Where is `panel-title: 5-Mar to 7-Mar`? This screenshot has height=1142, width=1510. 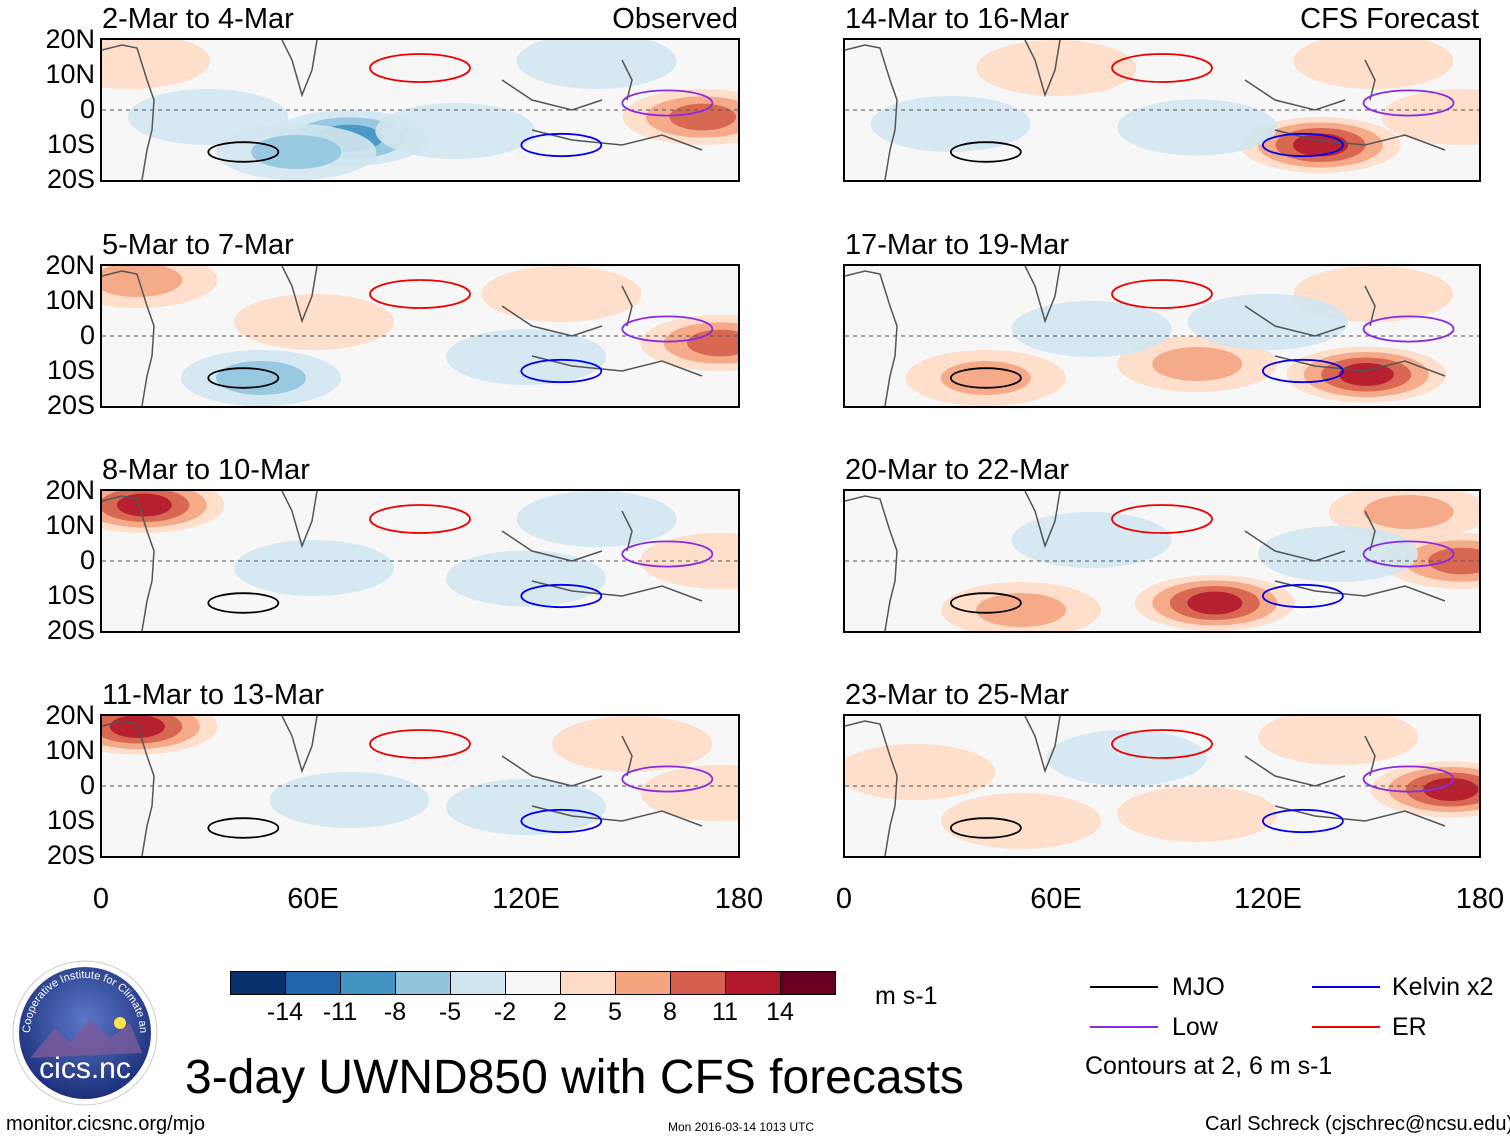
panel-title: 5-Mar to 7-Mar is located at coordinates (198, 245).